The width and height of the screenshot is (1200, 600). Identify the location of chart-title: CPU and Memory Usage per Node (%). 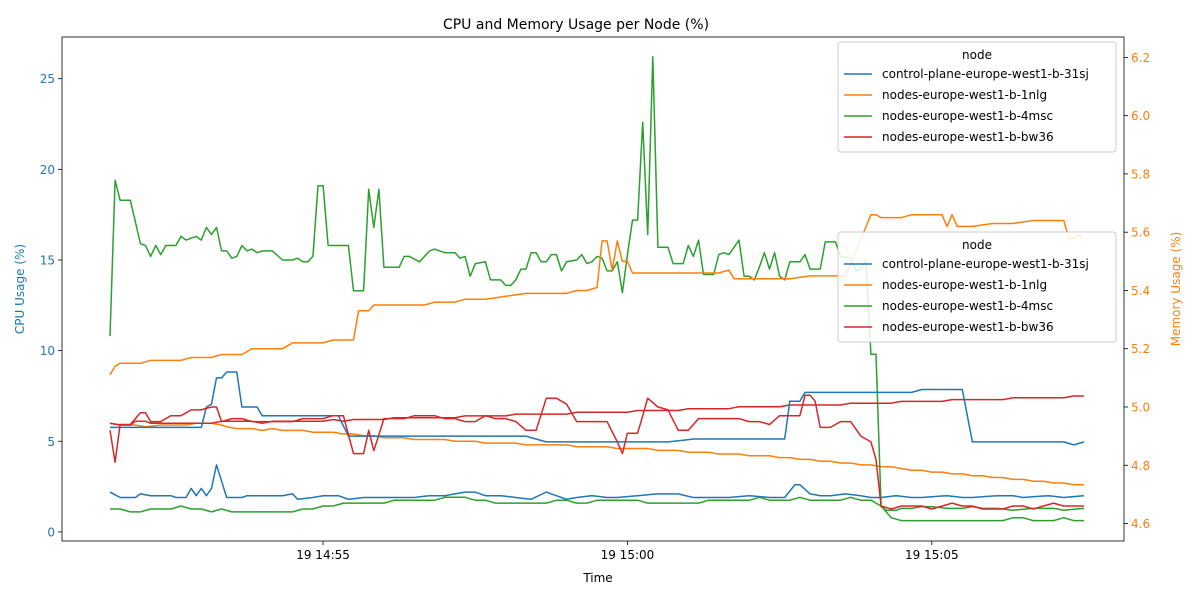
(576, 25).